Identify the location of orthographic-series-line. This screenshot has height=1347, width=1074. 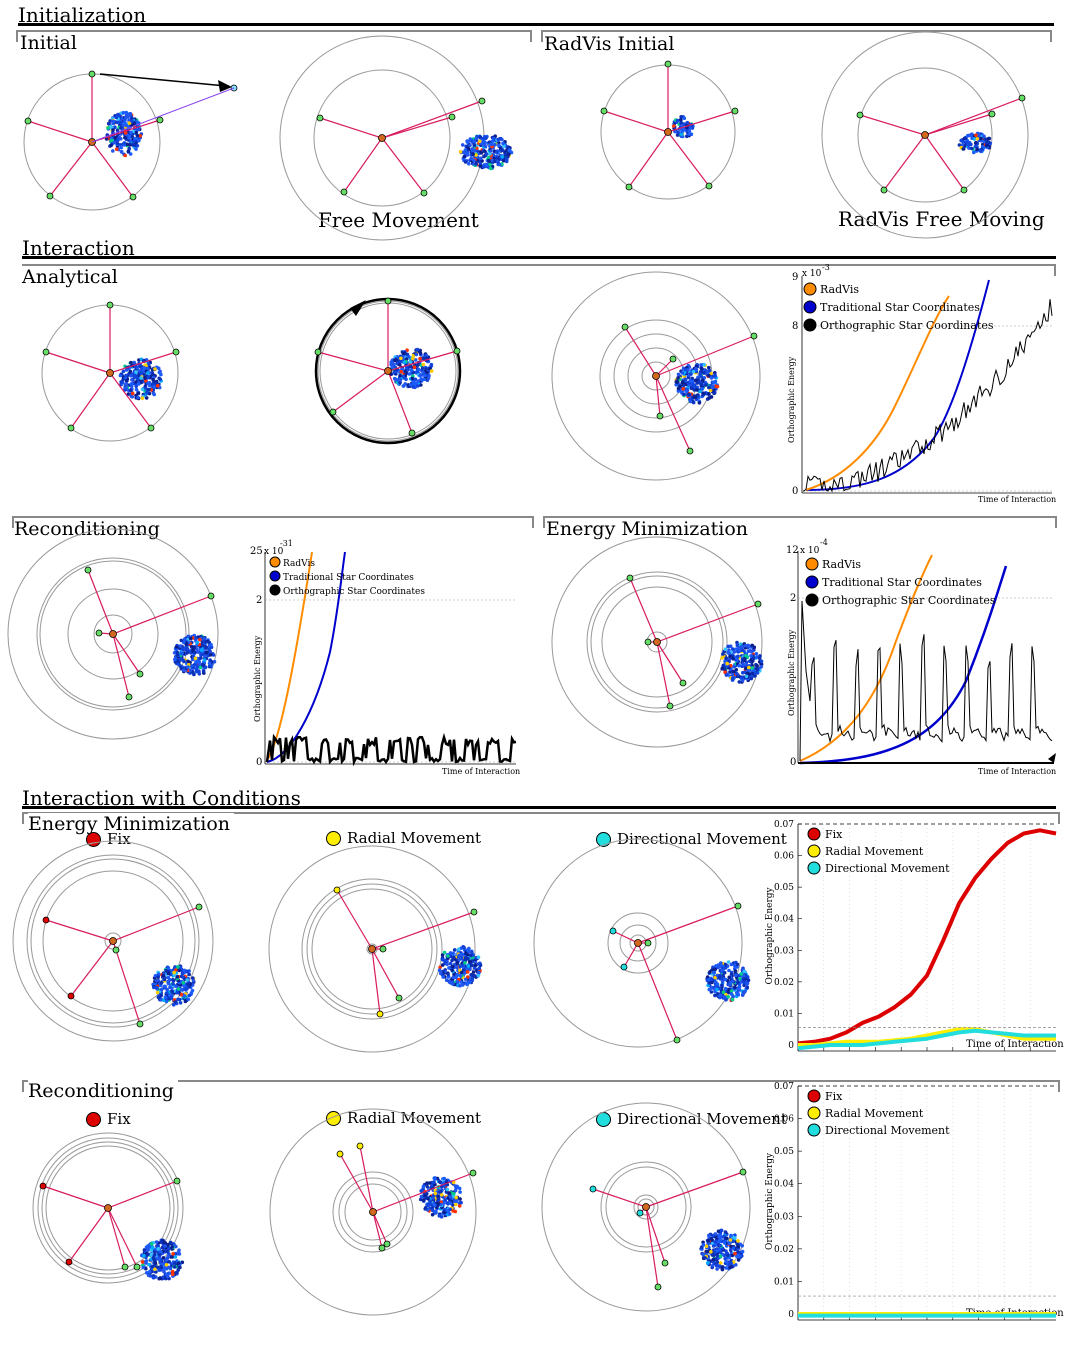
(926, 681).